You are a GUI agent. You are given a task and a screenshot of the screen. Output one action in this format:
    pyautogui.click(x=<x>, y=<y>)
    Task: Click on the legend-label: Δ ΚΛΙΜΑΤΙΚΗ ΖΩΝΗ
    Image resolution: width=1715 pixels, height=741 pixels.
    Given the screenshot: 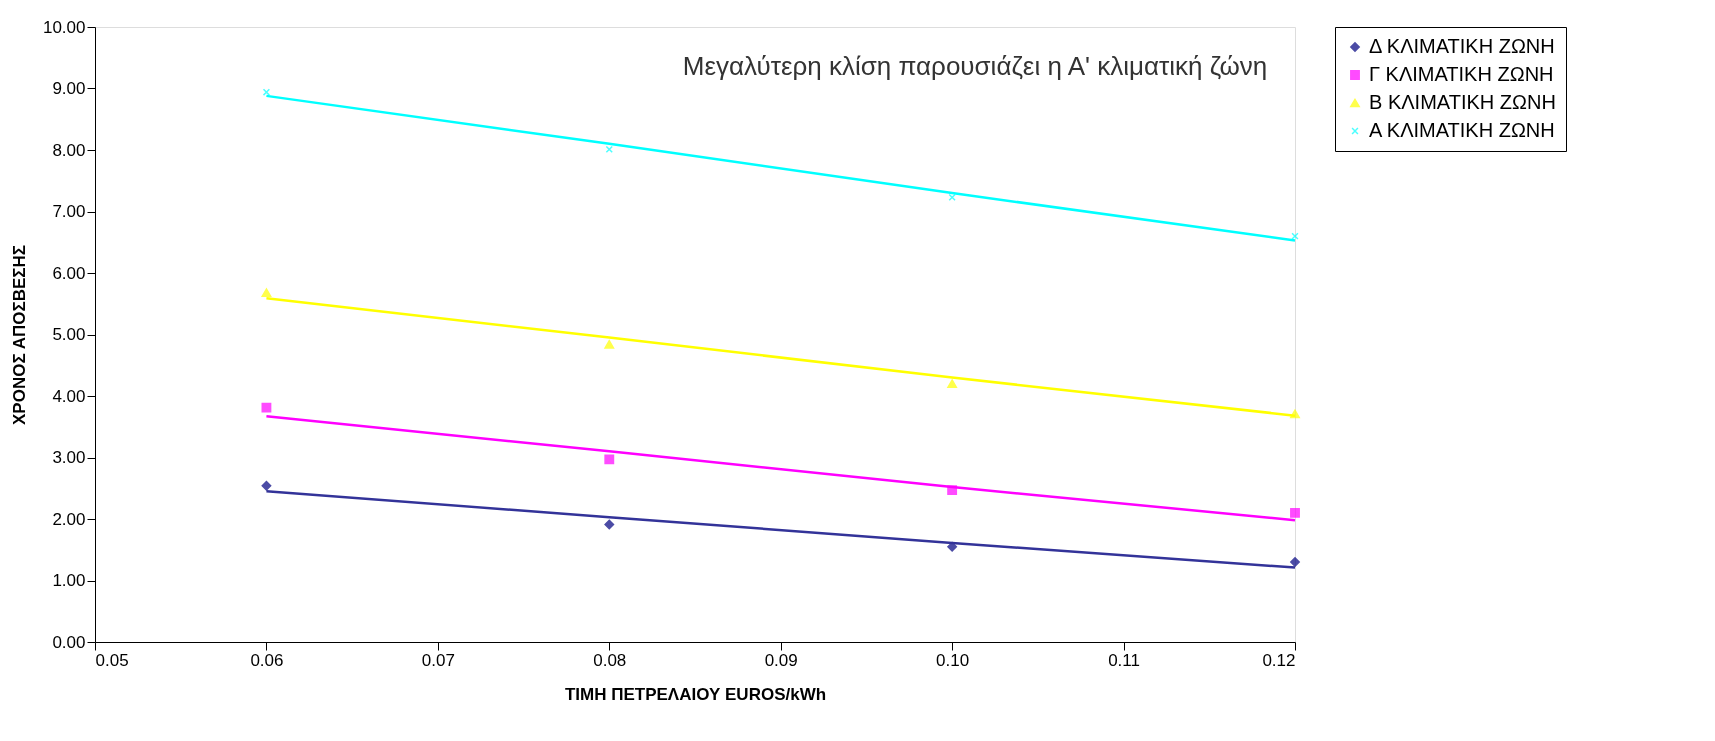 What is the action you would take?
    pyautogui.click(x=1462, y=46)
    